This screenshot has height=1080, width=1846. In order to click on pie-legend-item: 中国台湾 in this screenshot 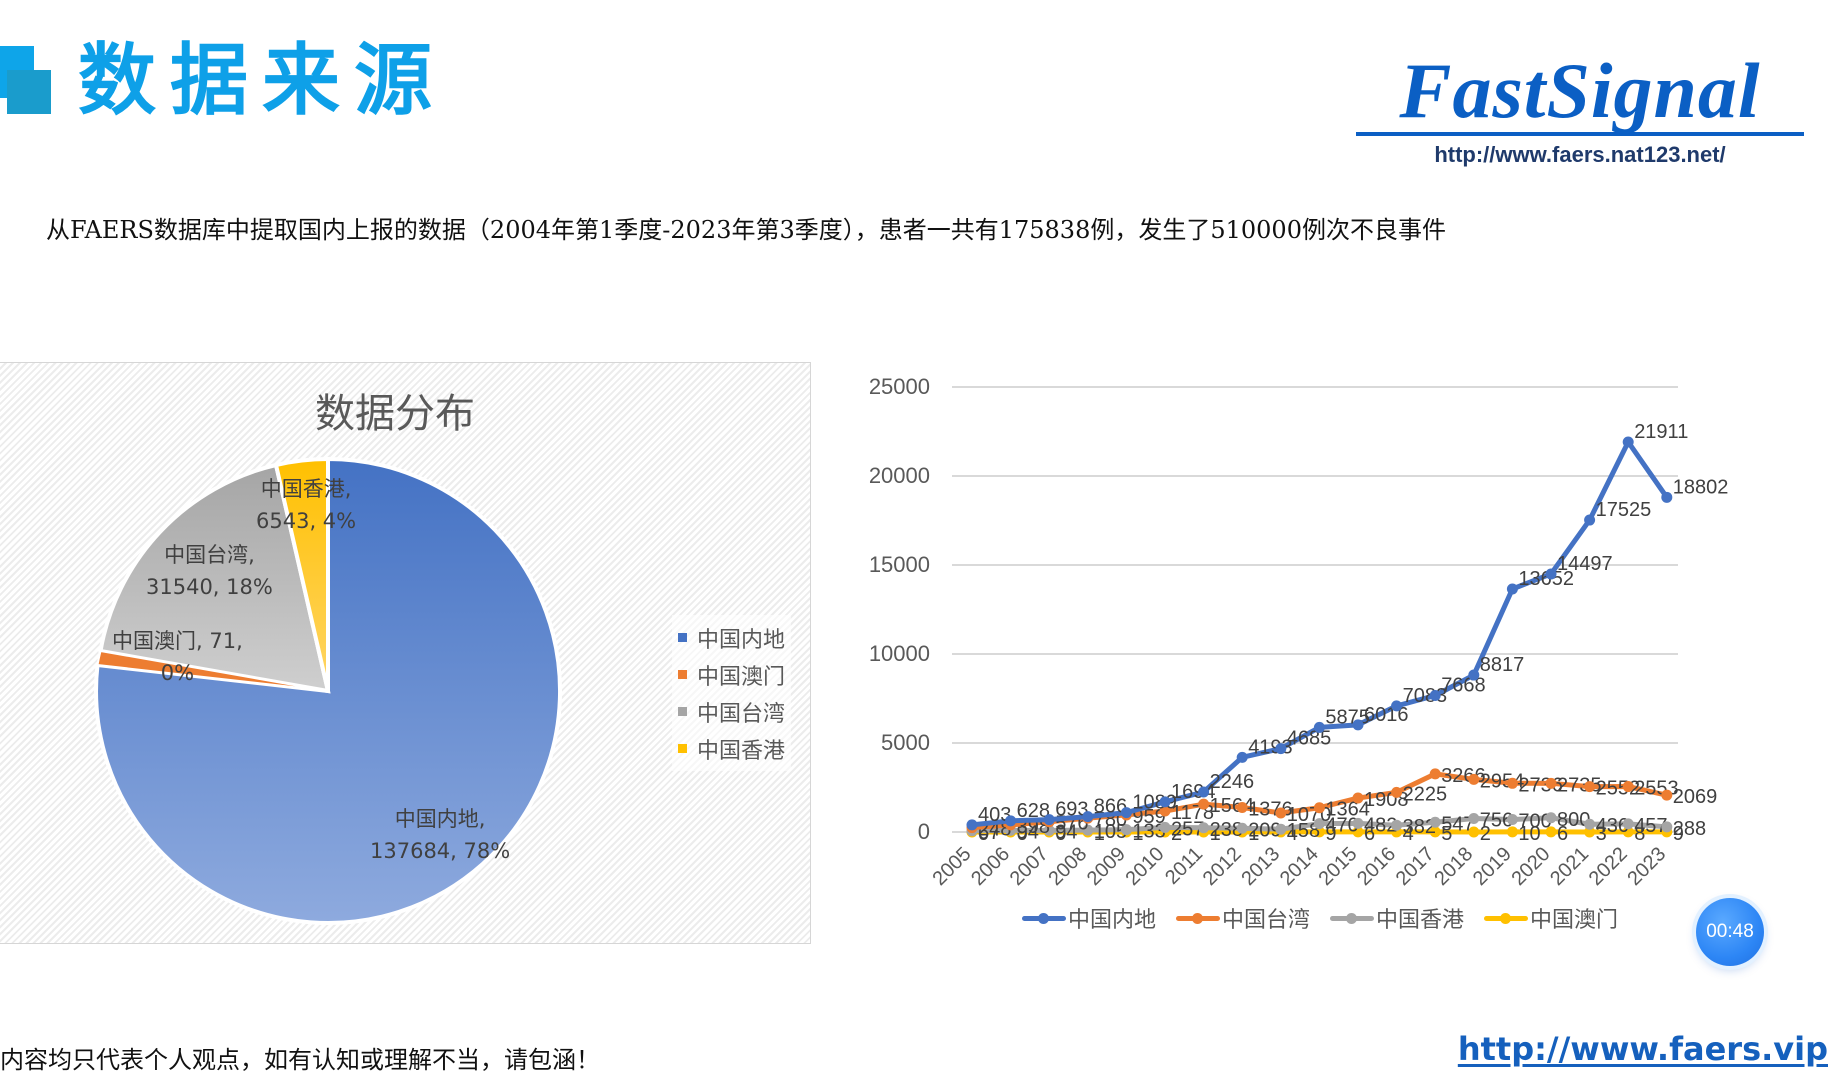, I will do `click(731, 711)`.